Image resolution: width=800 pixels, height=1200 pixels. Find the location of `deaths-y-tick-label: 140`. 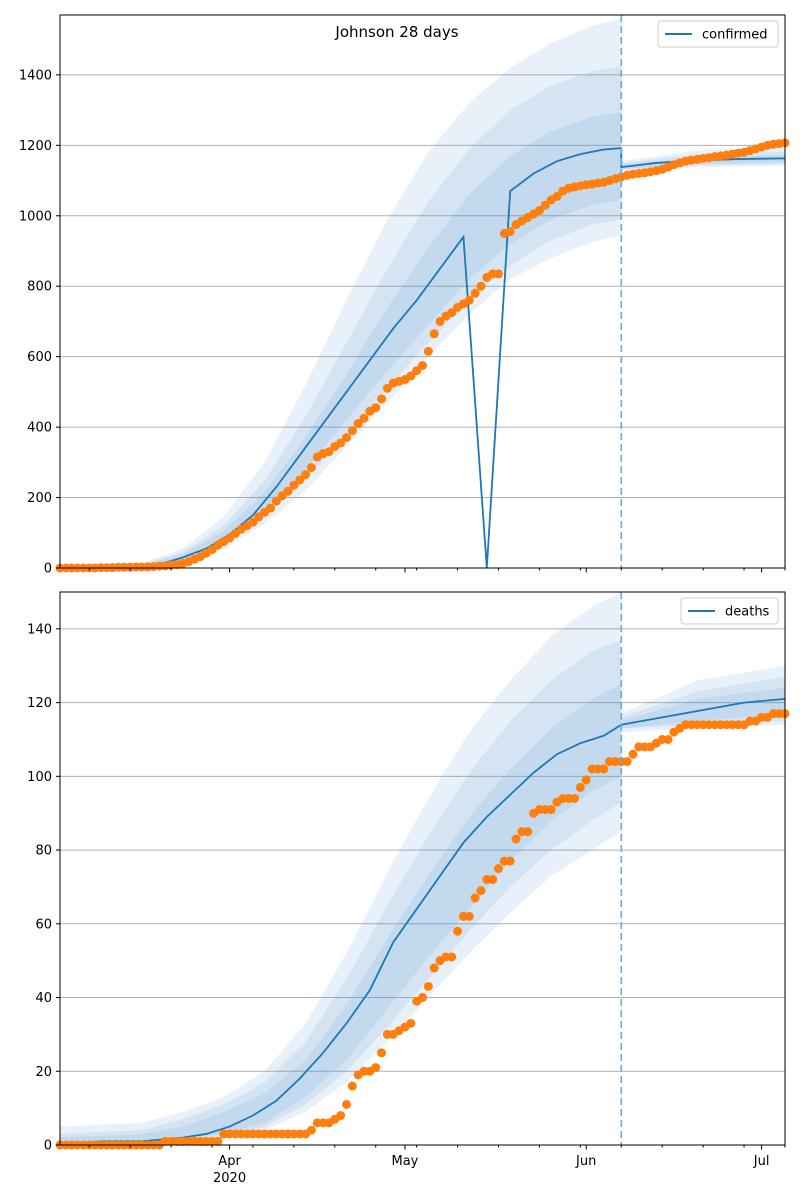

deaths-y-tick-label: 140 is located at coordinates (39, 629).